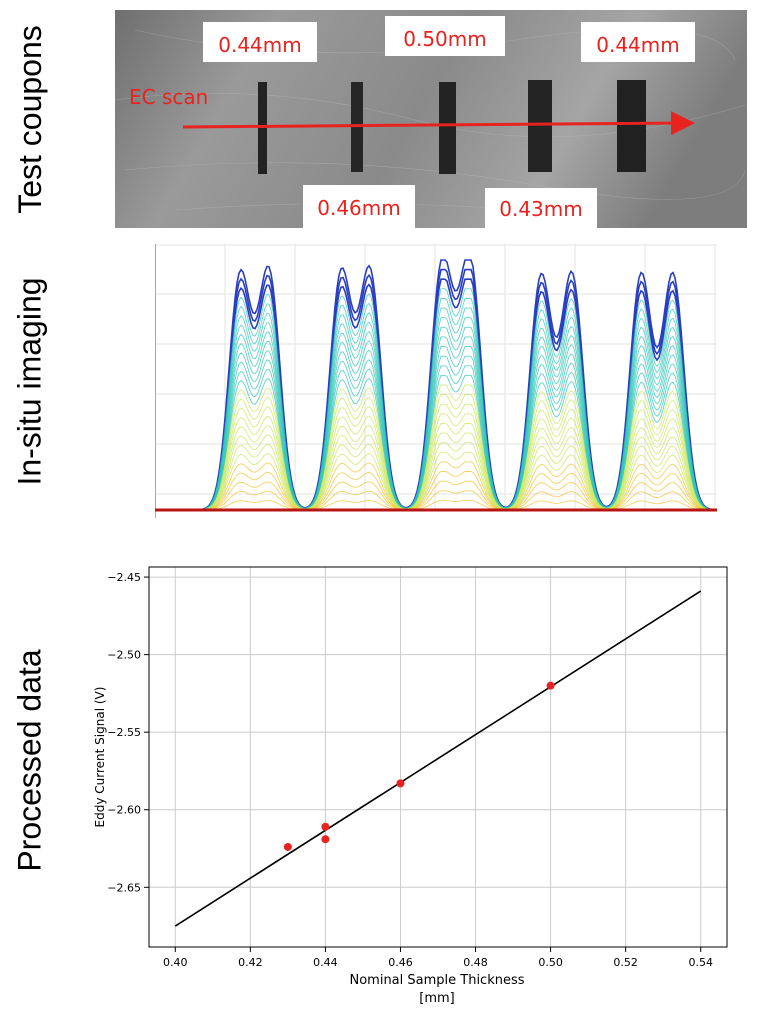 This screenshot has width=782, height=1024. What do you see at coordinates (325, 962) in the screenshot?
I see `x-tick-label: 0.44` at bounding box center [325, 962].